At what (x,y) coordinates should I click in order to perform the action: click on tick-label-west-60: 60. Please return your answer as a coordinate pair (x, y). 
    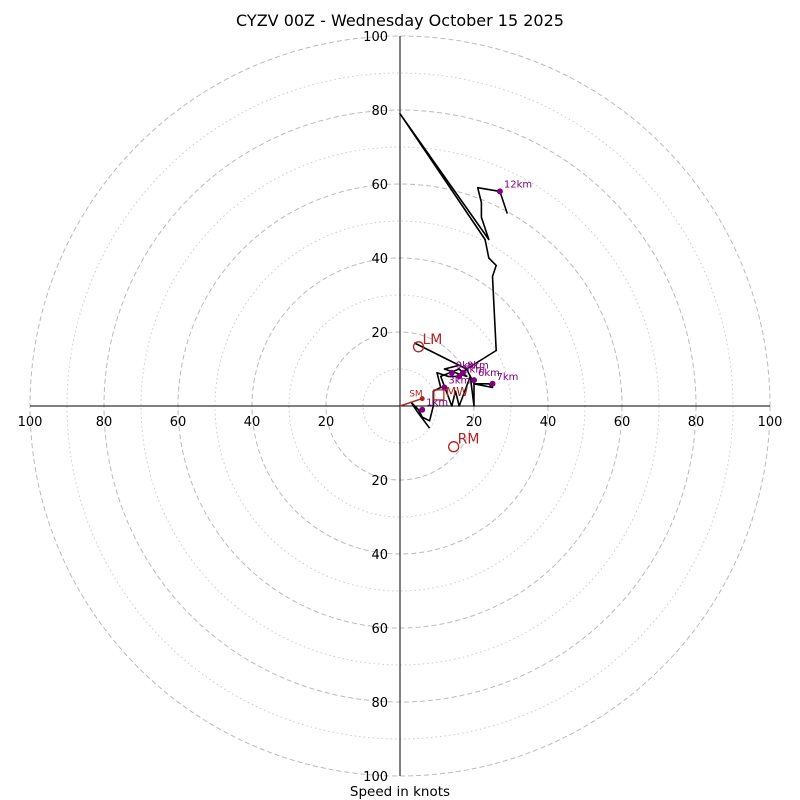
    Looking at the image, I should click on (178, 422).